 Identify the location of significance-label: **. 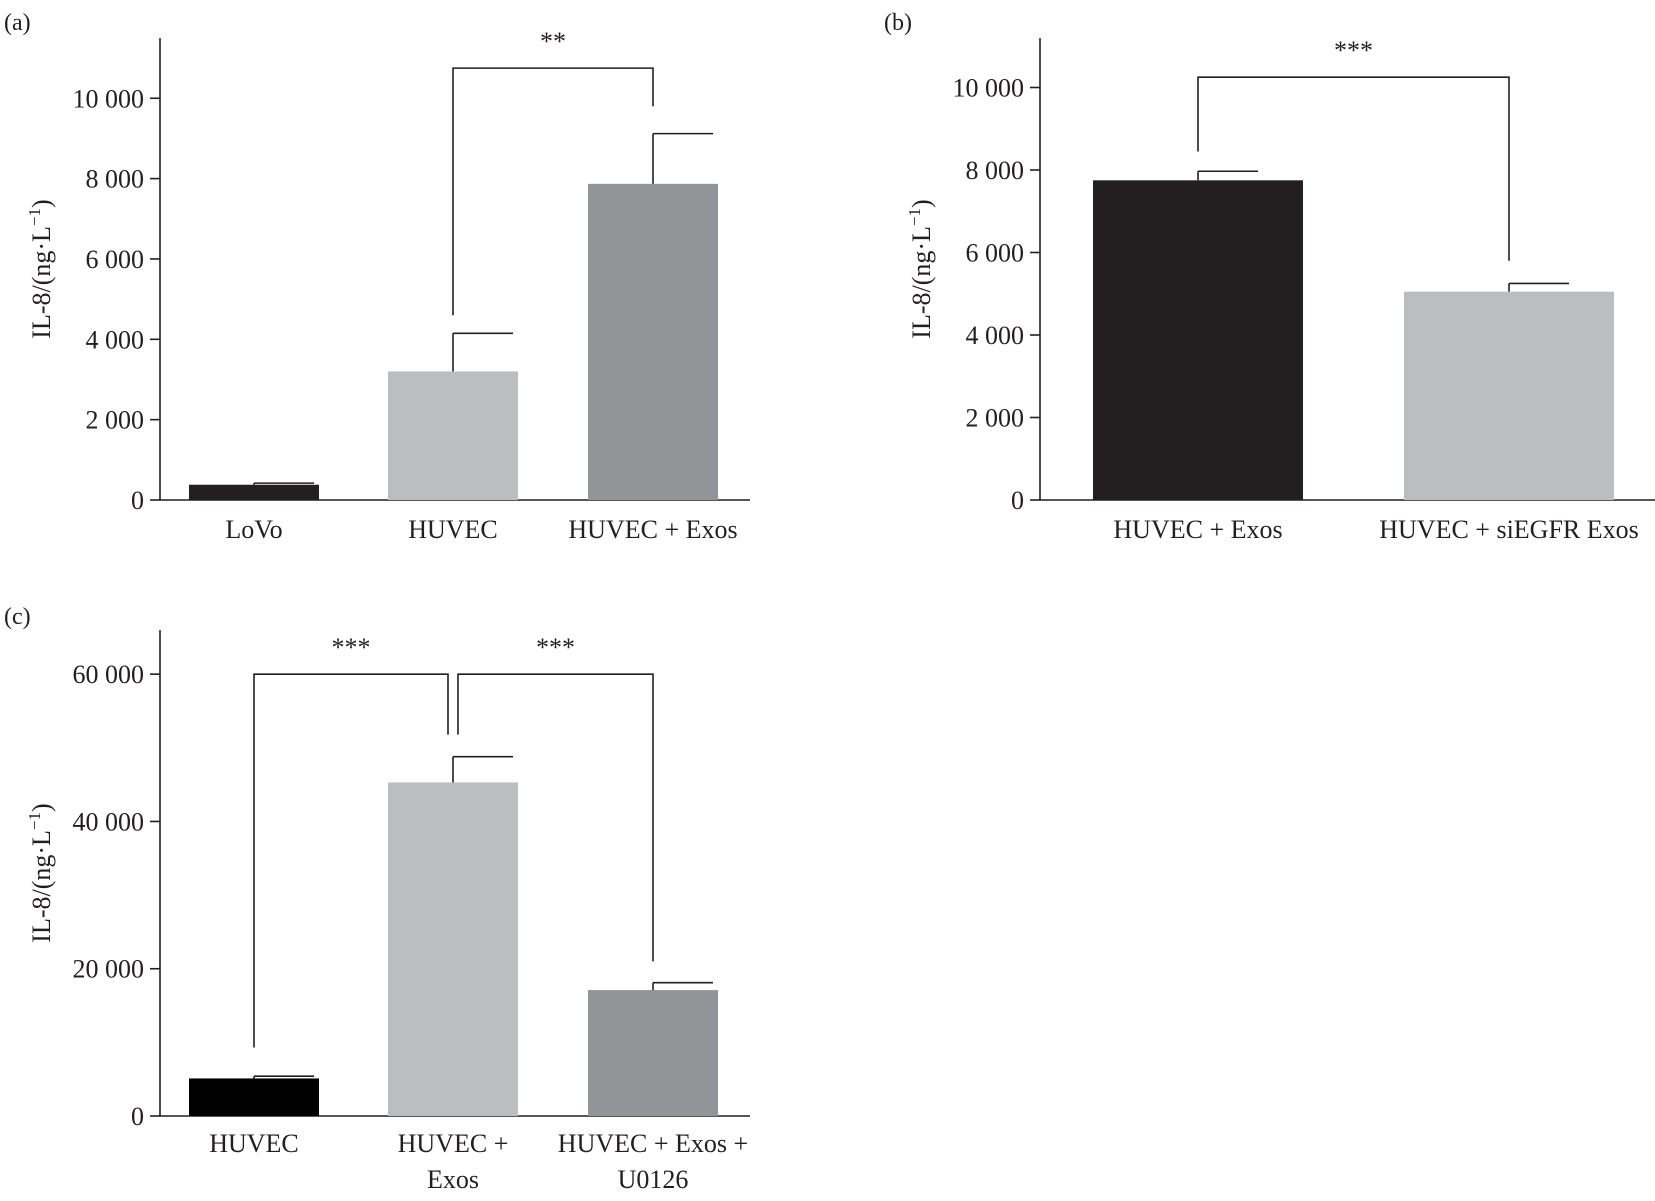
(553, 41).